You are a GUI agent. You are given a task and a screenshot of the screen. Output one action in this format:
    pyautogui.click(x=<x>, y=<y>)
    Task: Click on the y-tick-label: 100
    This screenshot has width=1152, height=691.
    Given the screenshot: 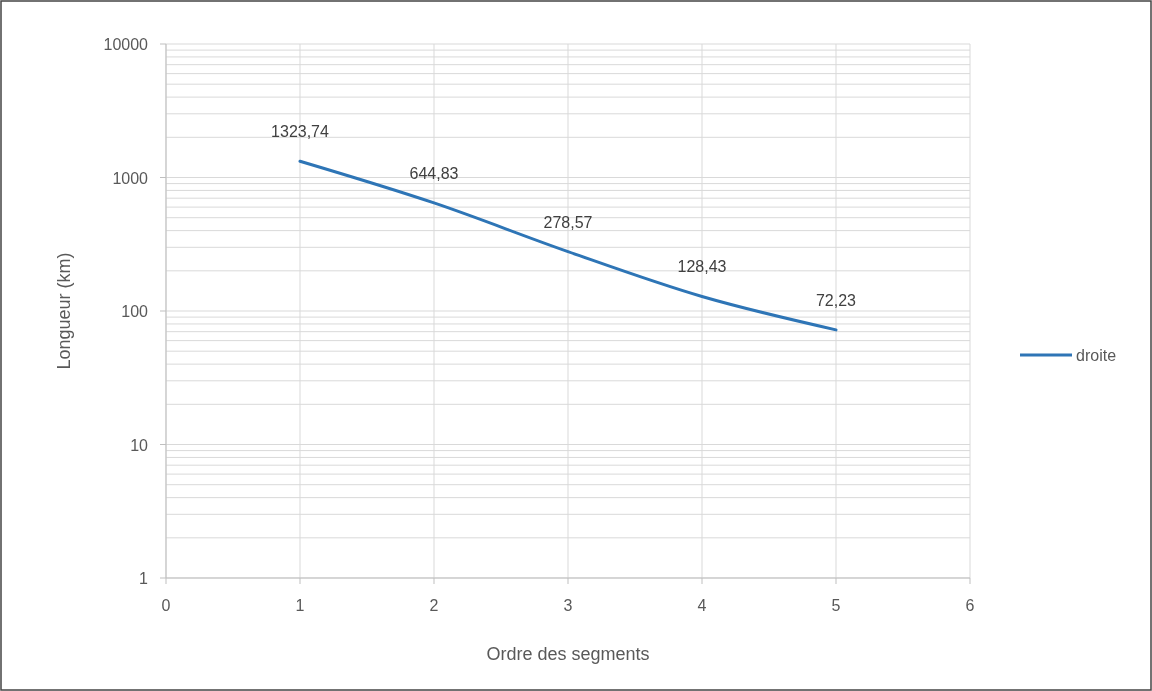 What is the action you would take?
    pyautogui.click(x=135, y=311)
    